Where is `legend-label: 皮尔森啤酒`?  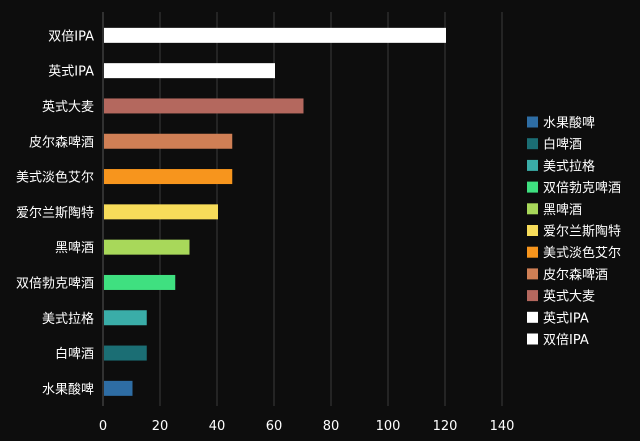
legend-label: 皮尔森啤酒 is located at coordinates (575, 275).